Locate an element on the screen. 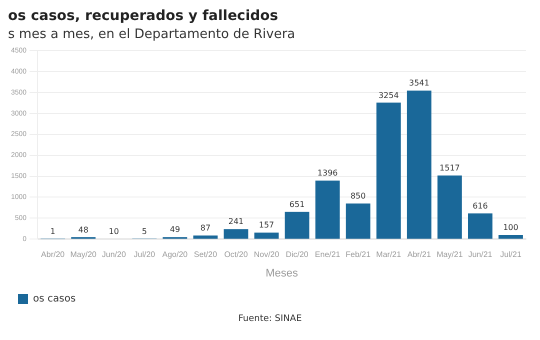 This screenshot has width=540, height=340. data-label: 87 is located at coordinates (205, 228).